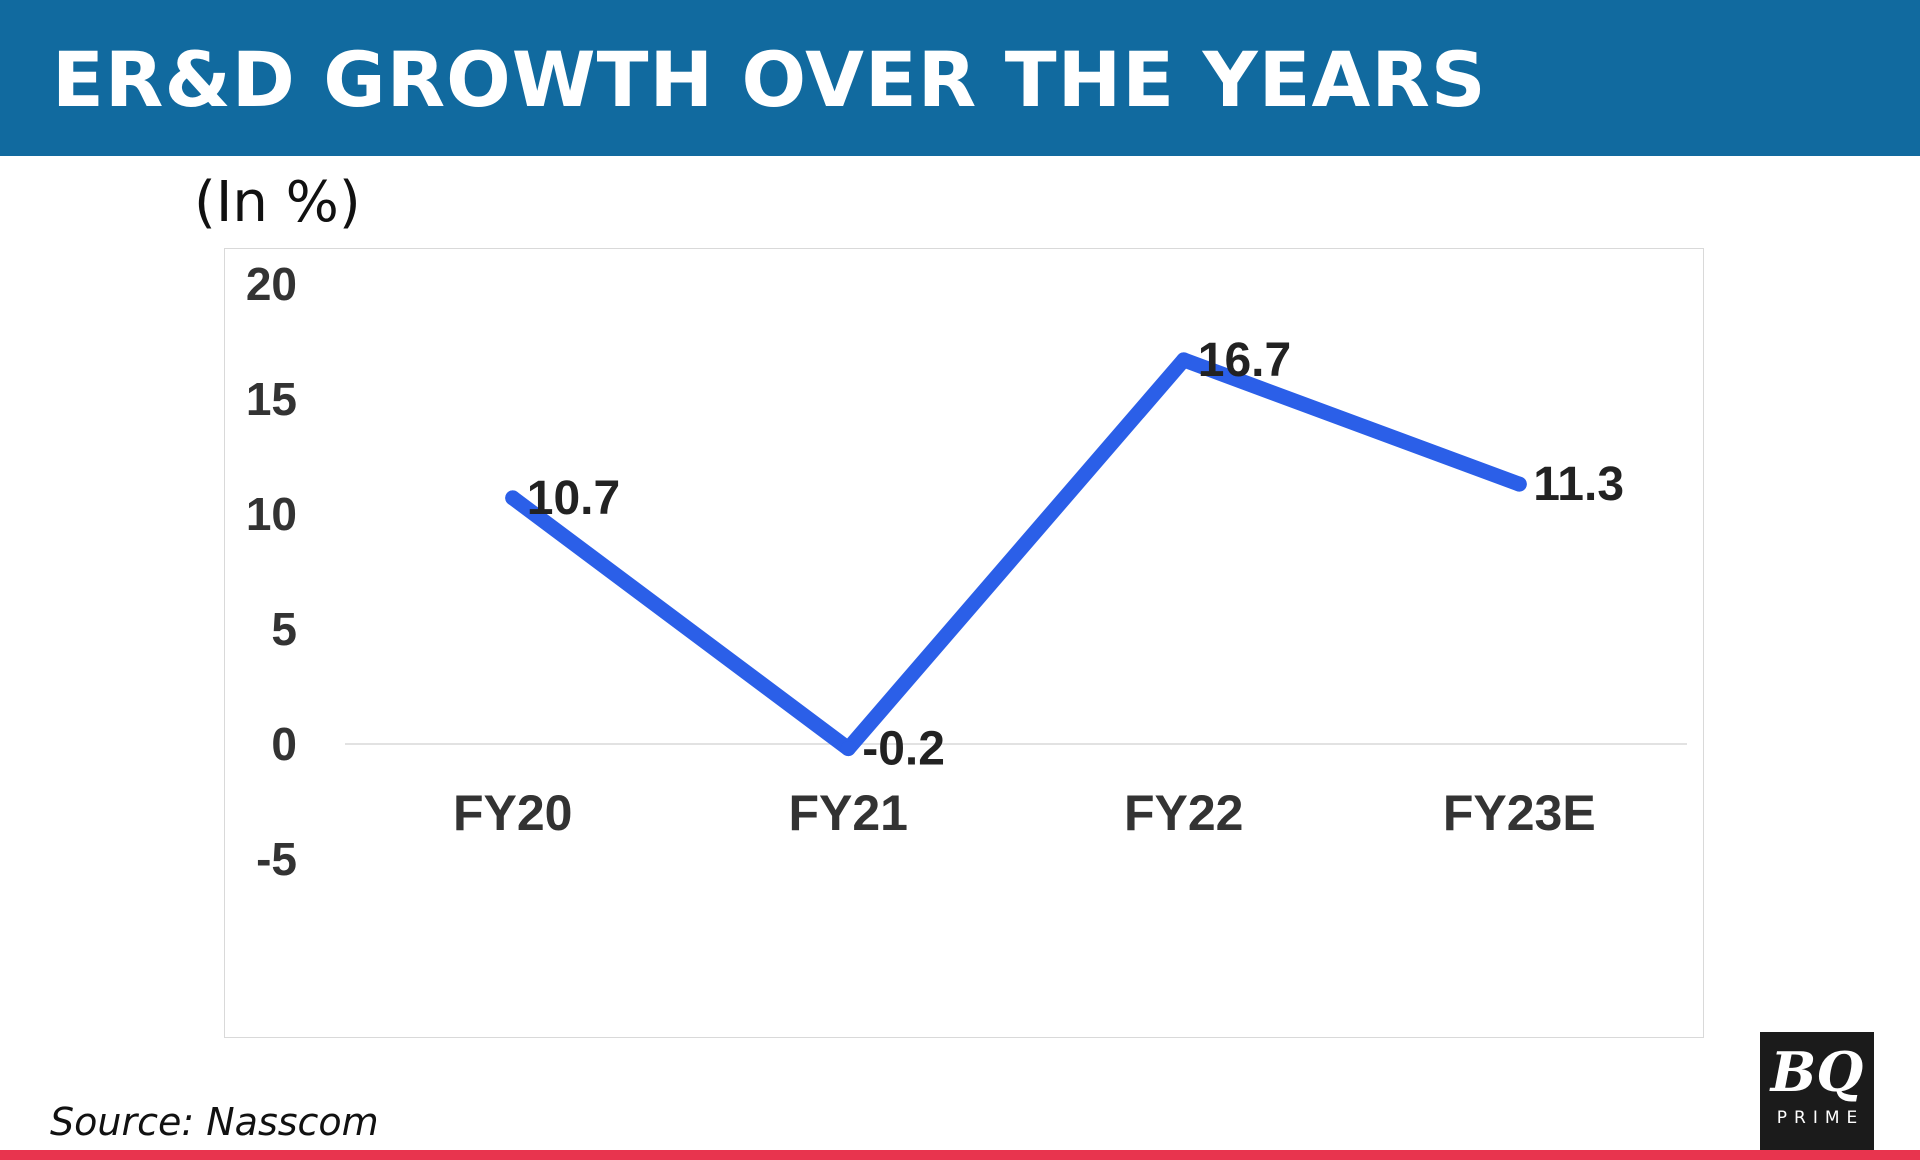  I want to click on unit-label: (In %), so click(277, 202).